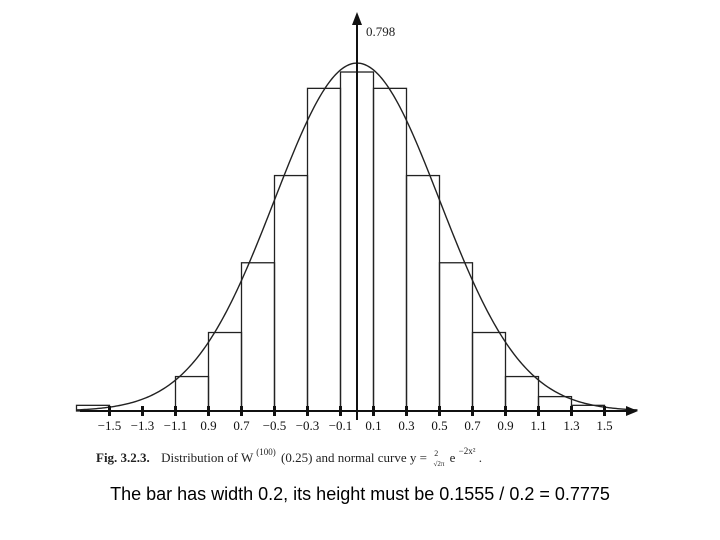 The height and width of the screenshot is (540, 720). What do you see at coordinates (604, 425) in the screenshot?
I see `x-tick-label: 1.5` at bounding box center [604, 425].